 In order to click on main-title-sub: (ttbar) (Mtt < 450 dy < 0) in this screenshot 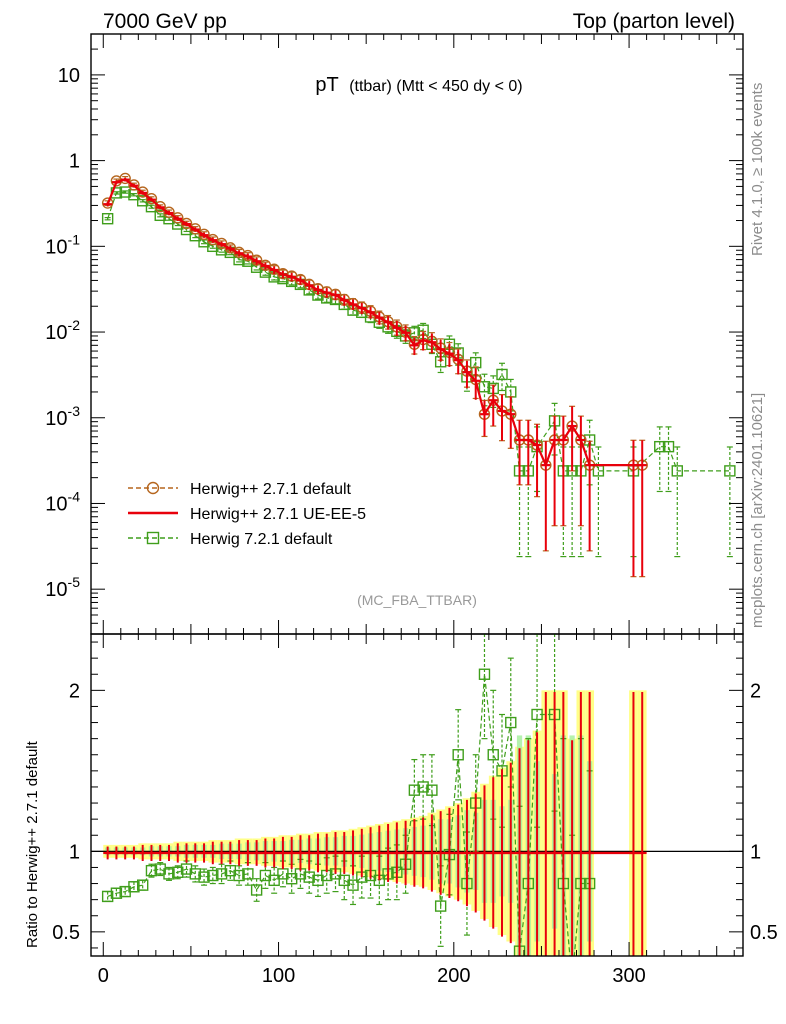, I will do `click(435, 86)`.